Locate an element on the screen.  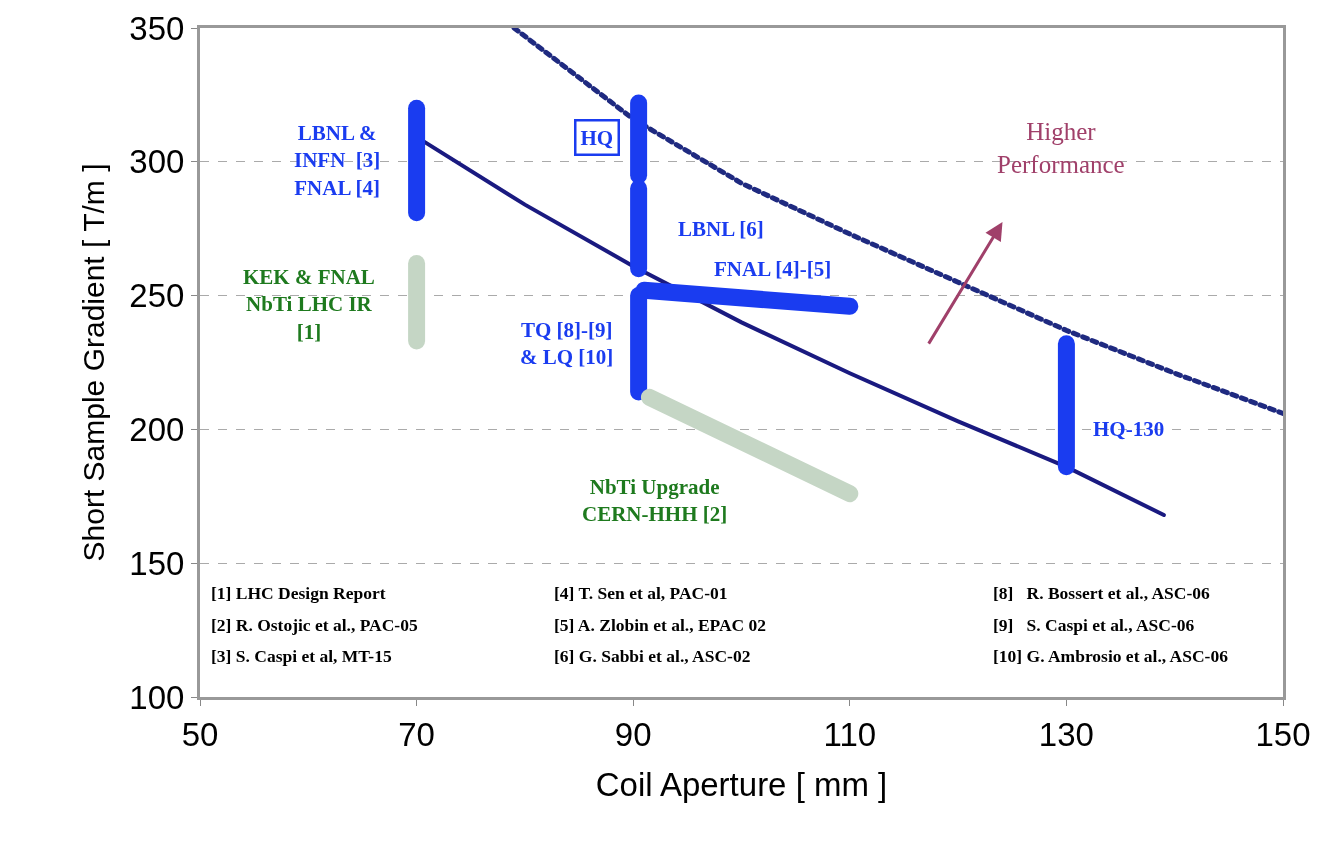
annotation: [1] LHC Design Report is located at coordinates (298, 593).